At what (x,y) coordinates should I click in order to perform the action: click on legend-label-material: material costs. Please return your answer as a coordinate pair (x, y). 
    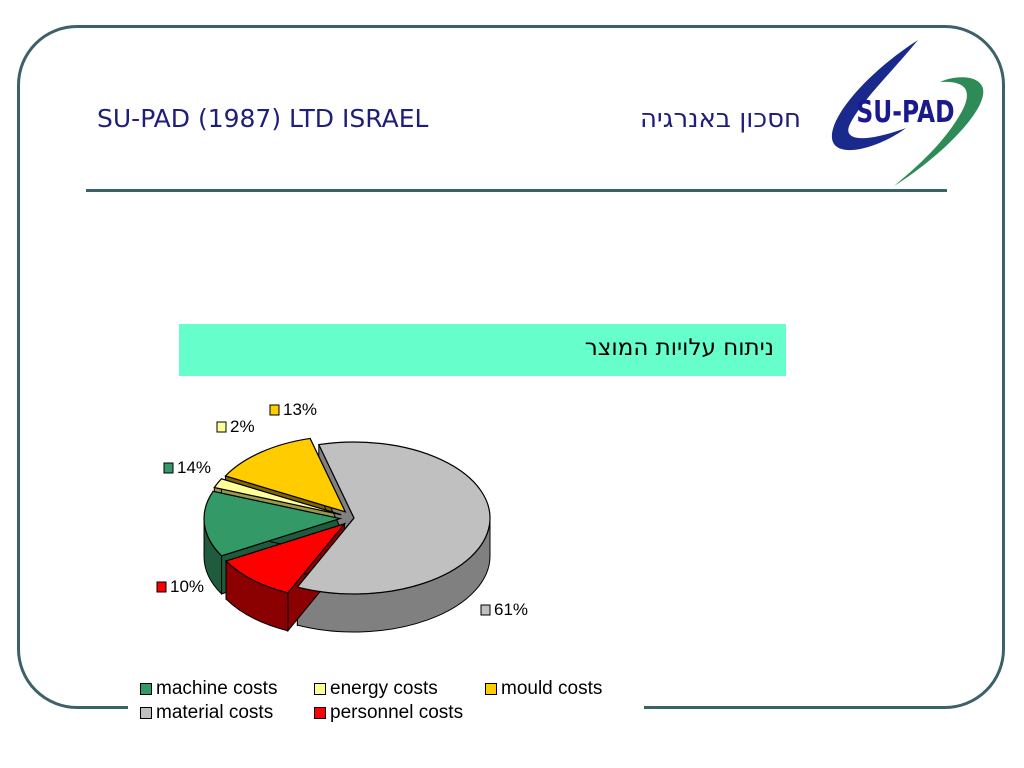
    Looking at the image, I should click on (215, 712).